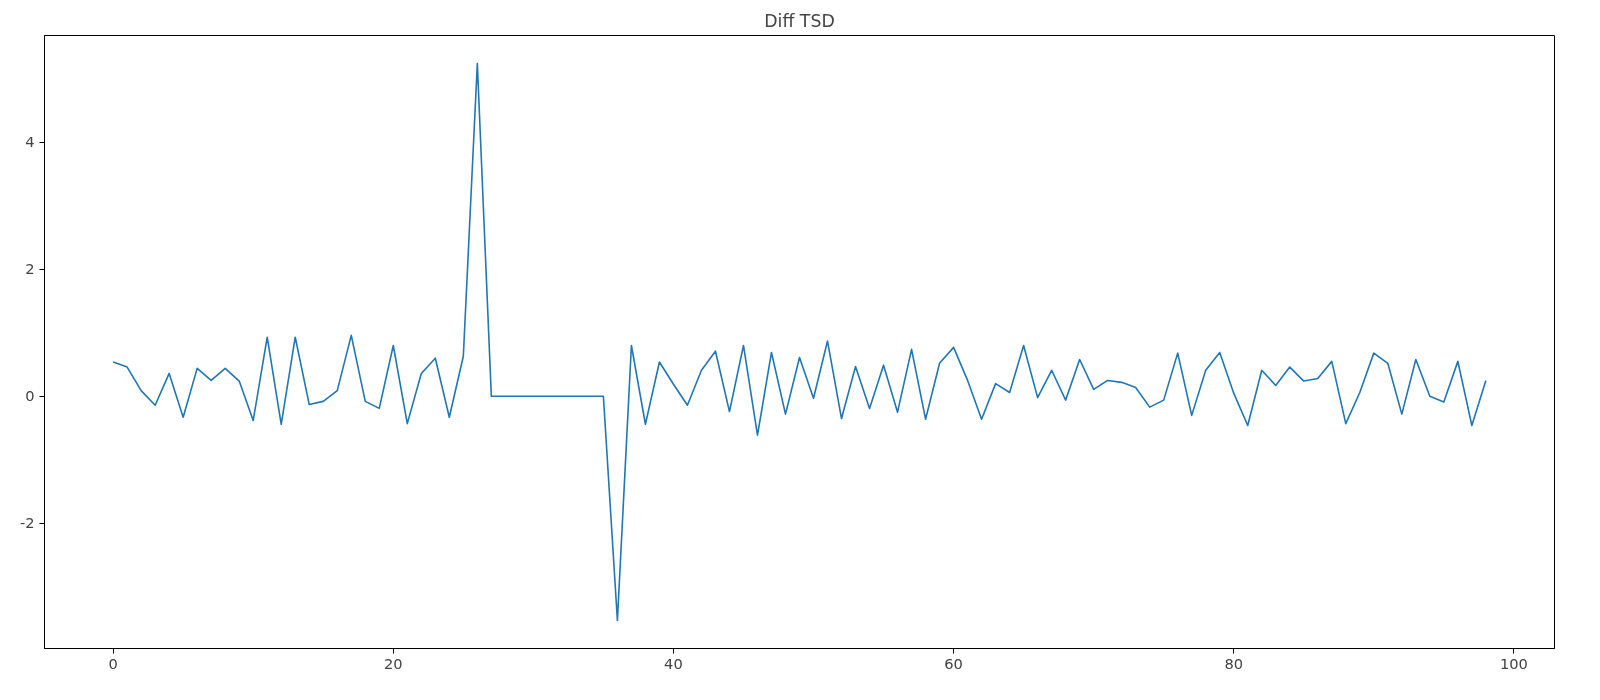 The image size is (1600, 700). Describe the element at coordinates (799, 20) in the screenshot. I see `chart-title: Diff TSD` at that location.